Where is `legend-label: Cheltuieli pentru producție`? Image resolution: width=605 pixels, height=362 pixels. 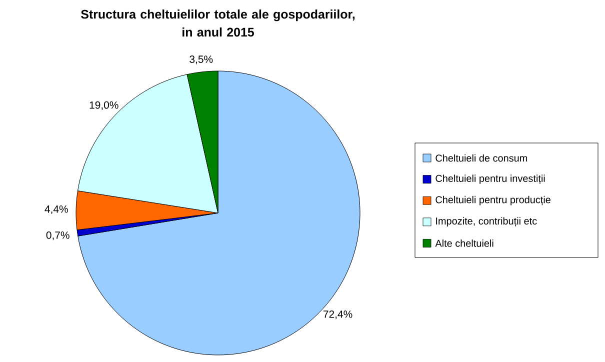 legend-label: Cheltuieli pentru producție is located at coordinates (493, 201).